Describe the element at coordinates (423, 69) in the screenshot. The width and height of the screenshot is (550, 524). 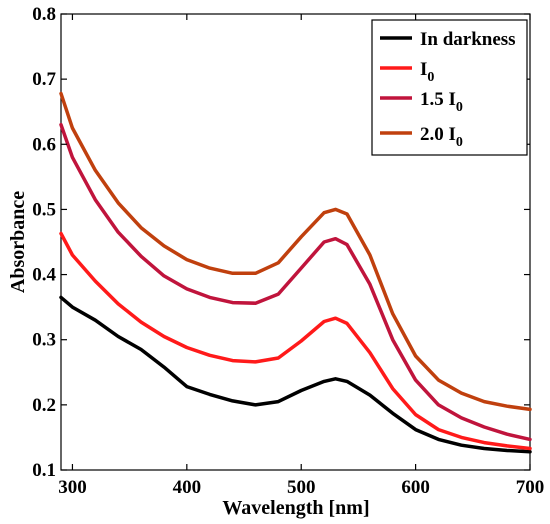
I see `legend-label-main: I` at that location.